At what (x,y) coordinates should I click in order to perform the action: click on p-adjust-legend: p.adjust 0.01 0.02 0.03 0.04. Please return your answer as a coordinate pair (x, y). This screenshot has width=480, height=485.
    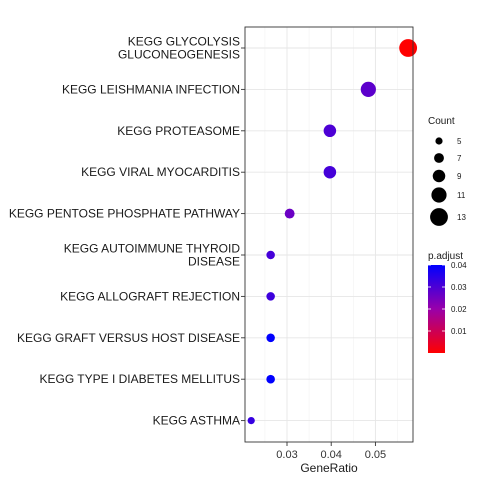
    Looking at the image, I should click on (447, 302).